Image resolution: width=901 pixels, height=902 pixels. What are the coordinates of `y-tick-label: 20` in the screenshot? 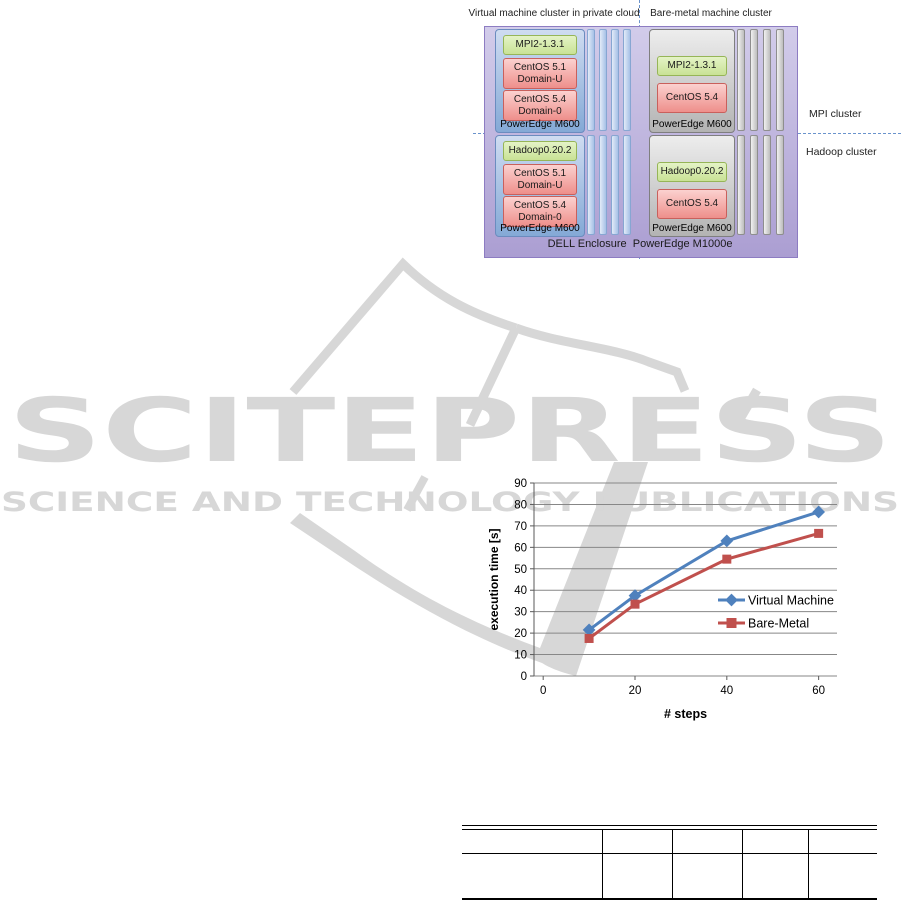 It's located at (520, 634).